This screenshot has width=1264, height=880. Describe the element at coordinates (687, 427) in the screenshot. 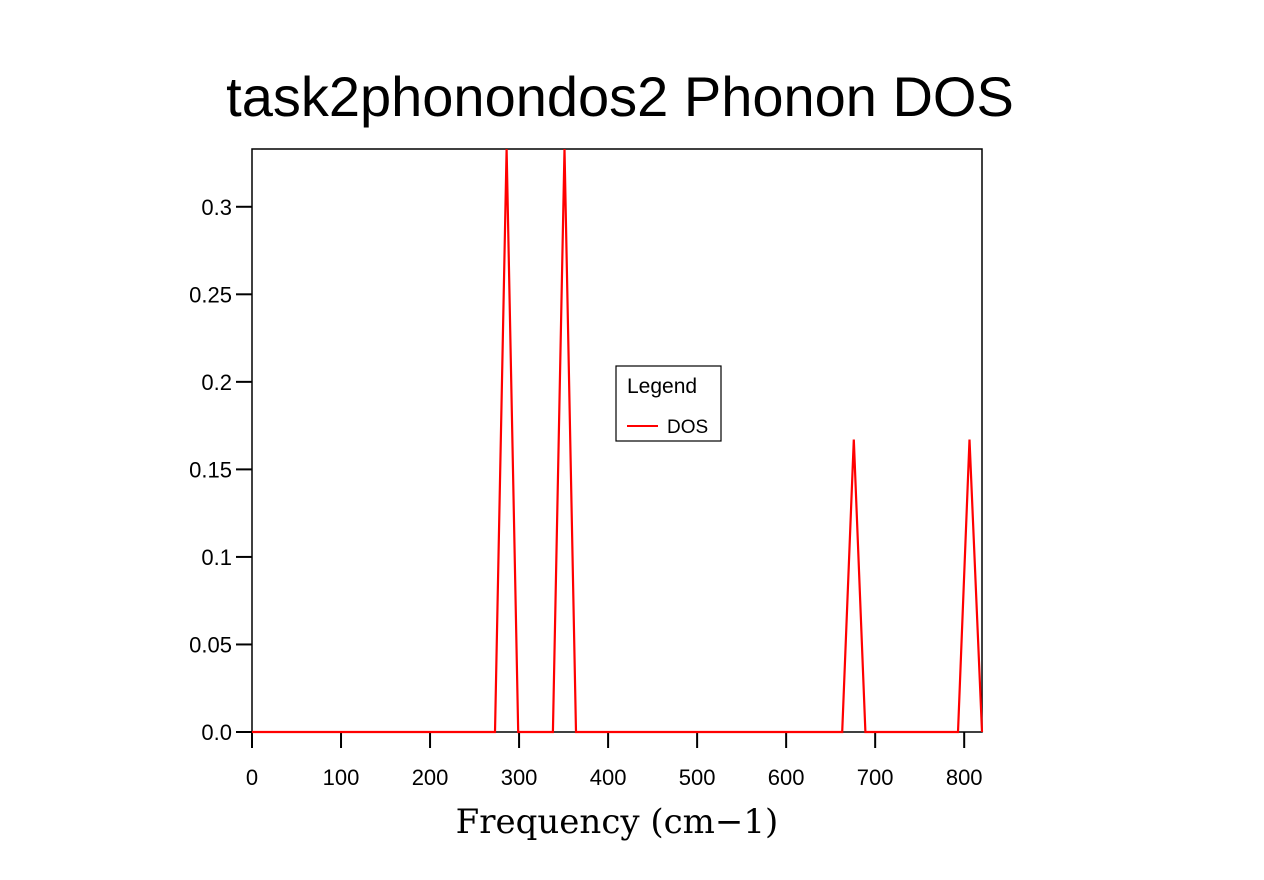

I see `legend-entry-dos: DOS` at that location.